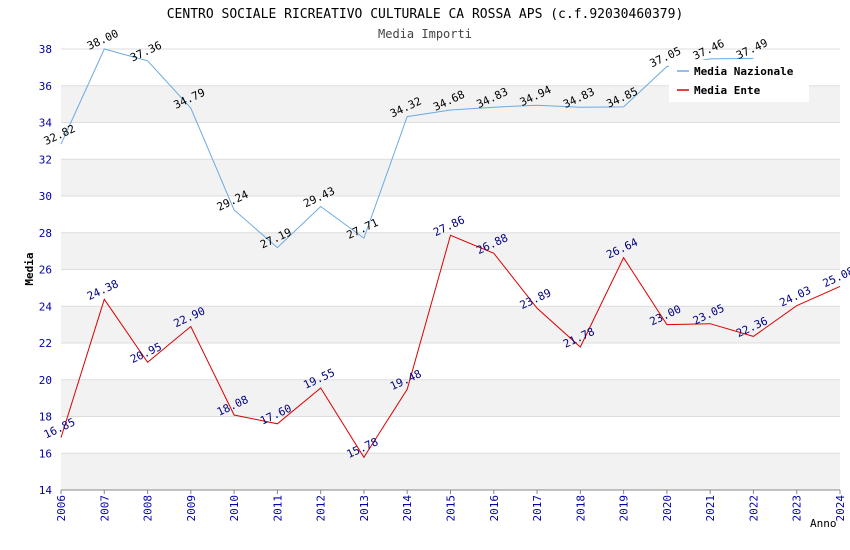 This screenshot has width=850, height=550. What do you see at coordinates (46, 306) in the screenshot?
I see `y-tick-label: 24` at bounding box center [46, 306].